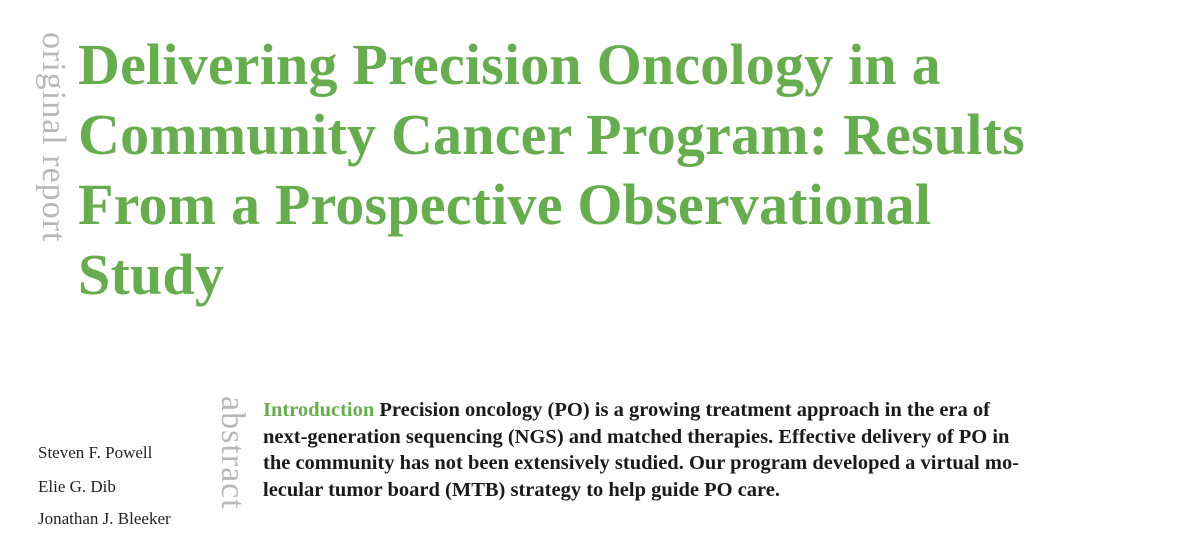 The width and height of the screenshot is (1200, 536). Describe the element at coordinates (151, 274) in the screenshot. I see `title-line: Study` at that location.